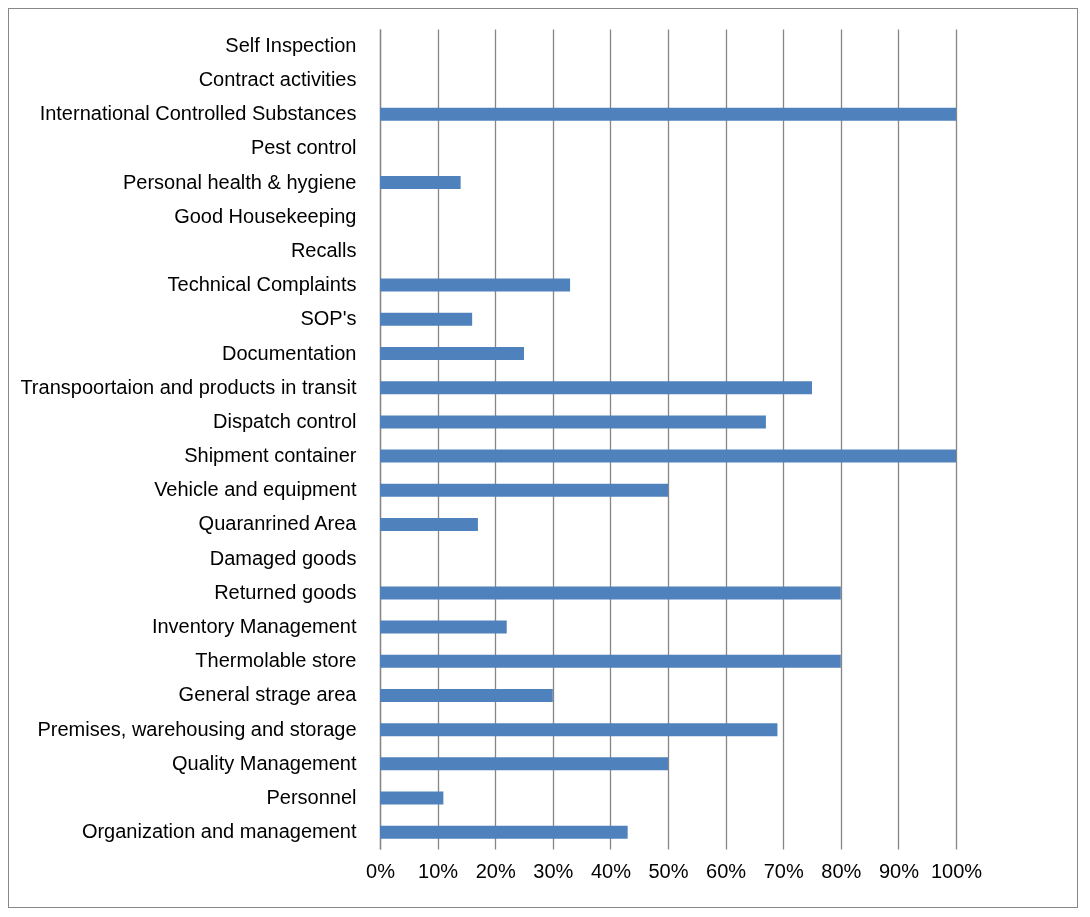 This screenshot has width=1090, height=917. I want to click on y-tick-label: Quality Management, so click(264, 762).